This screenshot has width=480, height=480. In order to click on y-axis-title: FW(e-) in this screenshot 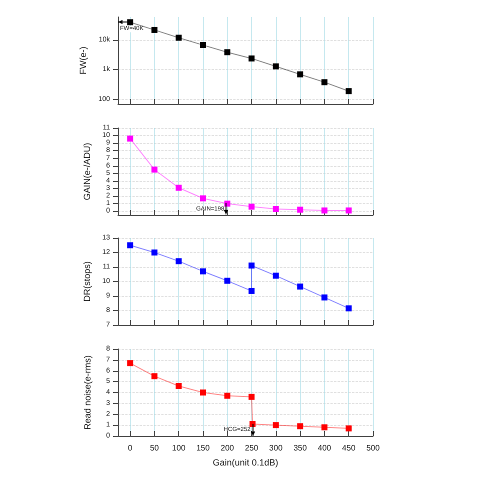, I will do `click(83, 60)`.